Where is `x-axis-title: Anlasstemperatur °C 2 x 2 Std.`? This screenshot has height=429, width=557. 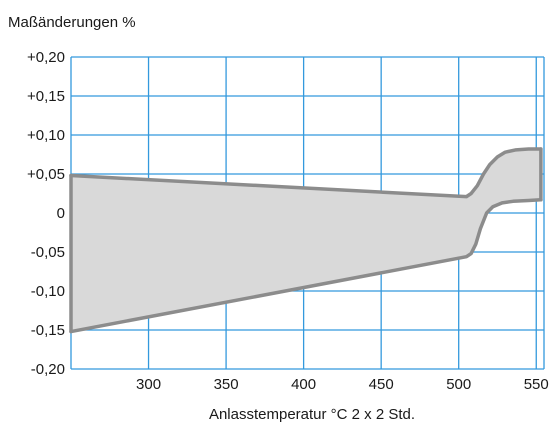 x-axis-title: Anlasstemperatur °C 2 x 2 Std. is located at coordinates (312, 414).